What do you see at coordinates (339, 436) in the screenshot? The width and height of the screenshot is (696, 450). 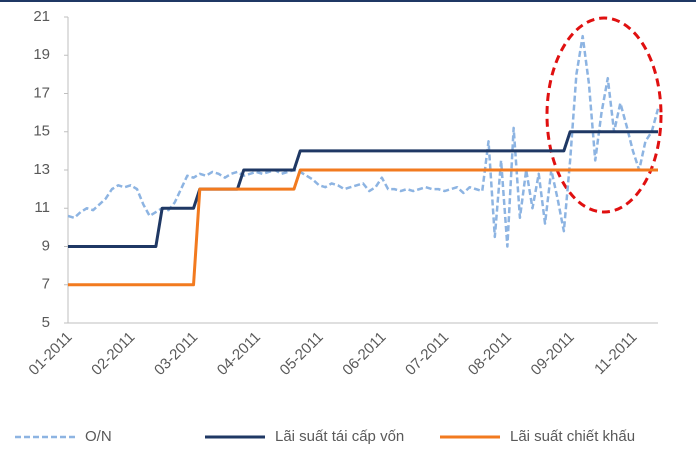 I see `legend-label: Lãi suất tái cấp vốn` at bounding box center [339, 436].